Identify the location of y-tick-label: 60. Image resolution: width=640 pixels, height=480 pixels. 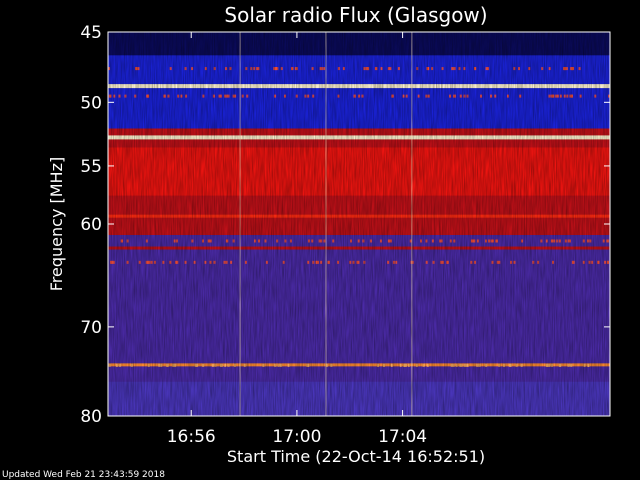
(91, 225).